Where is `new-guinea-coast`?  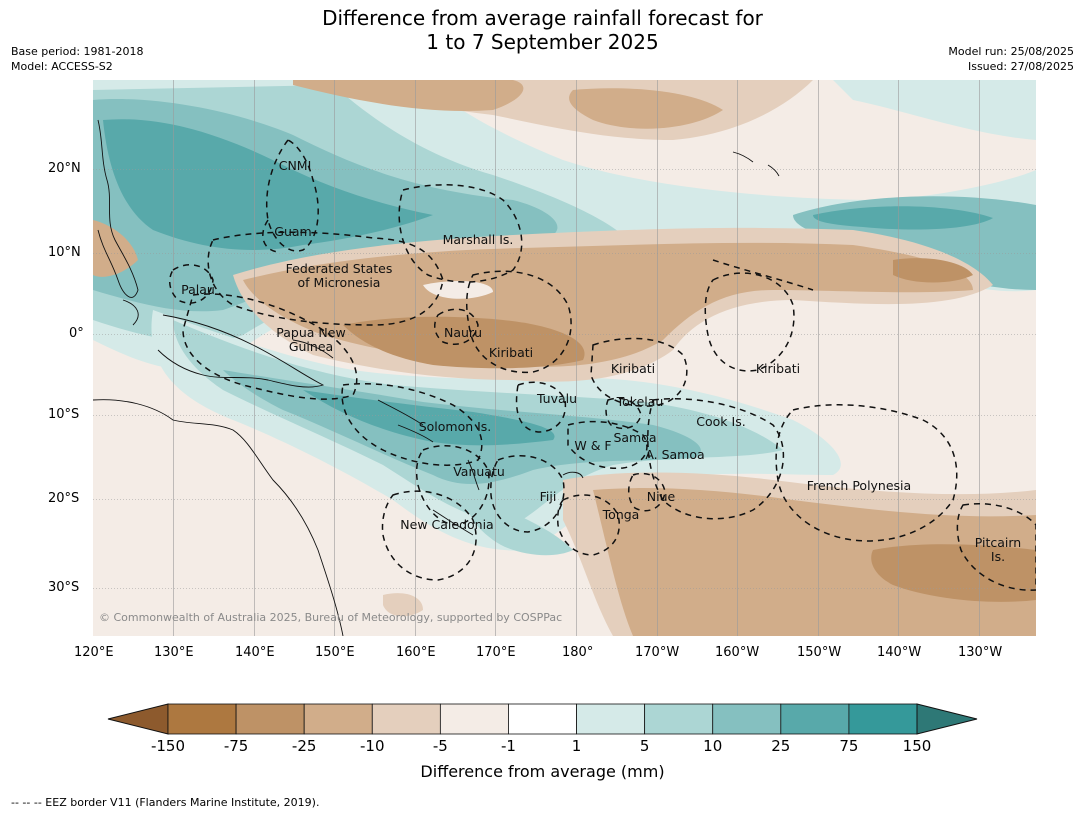 new-guinea-coast is located at coordinates (241, 351).